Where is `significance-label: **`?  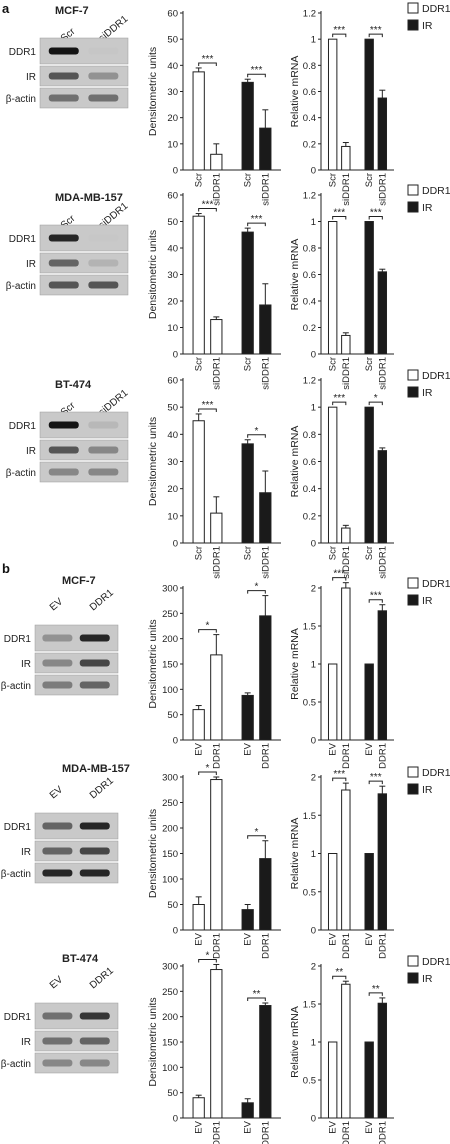
significance-label: ** is located at coordinates (376, 989).